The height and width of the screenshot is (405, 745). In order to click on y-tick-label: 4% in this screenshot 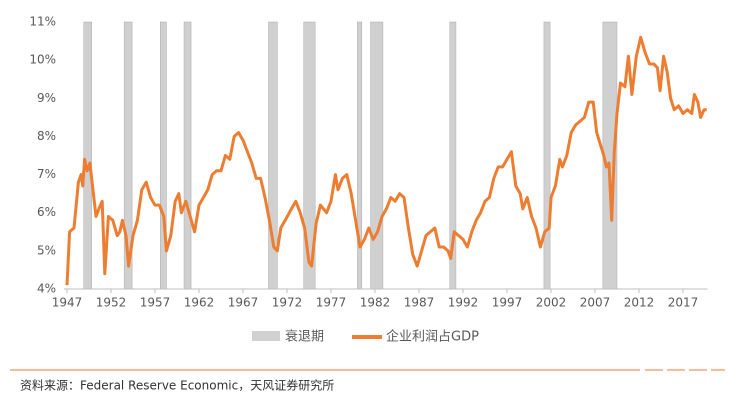, I will do `click(46, 289)`.